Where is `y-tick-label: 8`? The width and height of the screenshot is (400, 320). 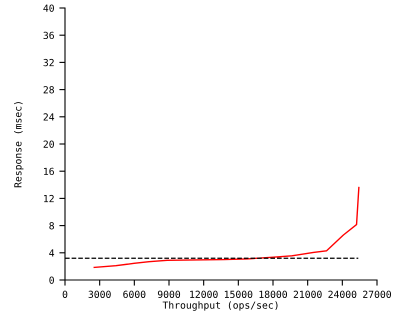
y-tick-label: 8 is located at coordinates (51, 226).